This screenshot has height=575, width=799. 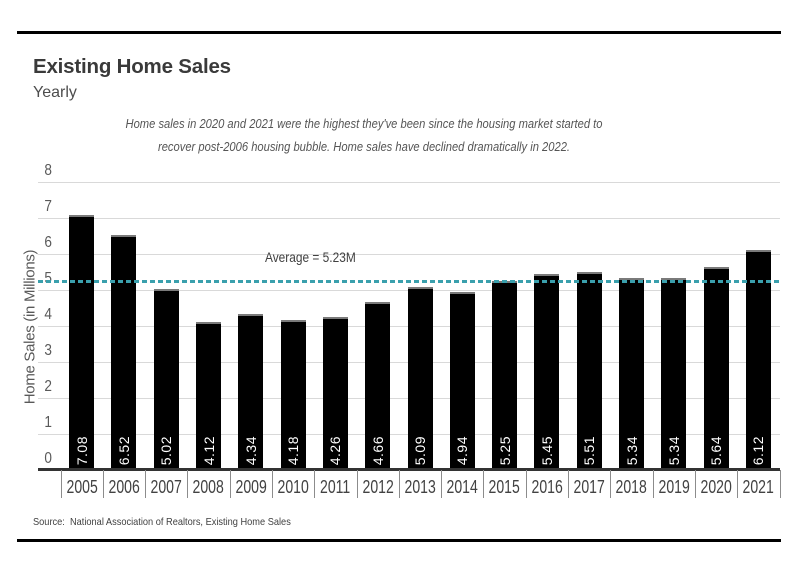 I want to click on bar-value-label: 4.26, so click(x=335, y=450).